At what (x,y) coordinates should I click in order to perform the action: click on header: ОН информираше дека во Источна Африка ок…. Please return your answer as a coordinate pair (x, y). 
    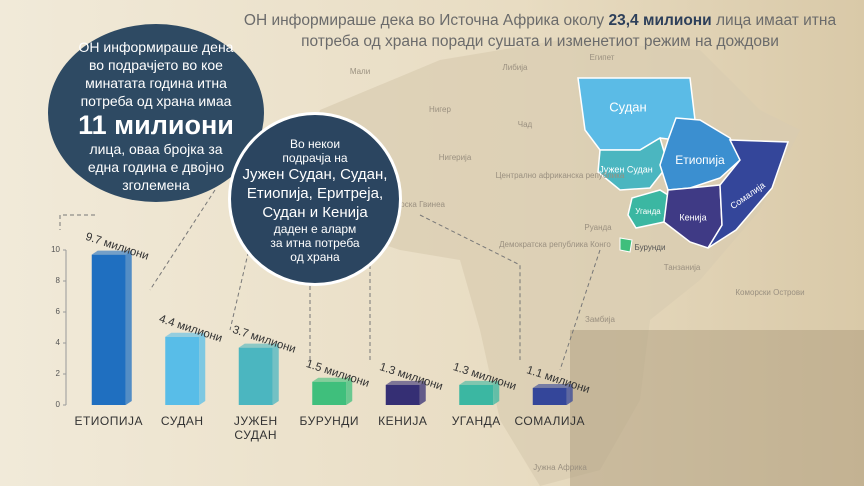
    Looking at the image, I should click on (540, 31).